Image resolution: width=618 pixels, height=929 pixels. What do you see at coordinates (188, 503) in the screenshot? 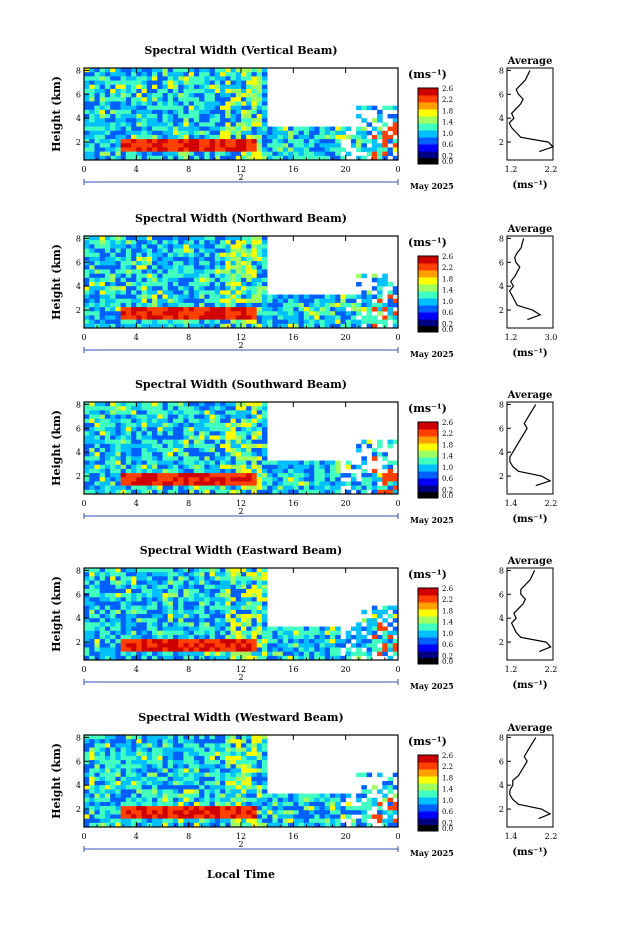
I see `x-tick-label: 8` at bounding box center [188, 503].